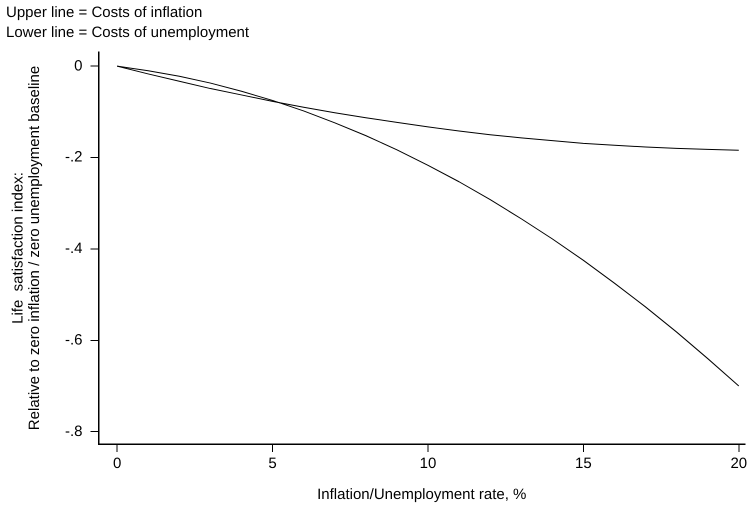 The image size is (751, 512). What do you see at coordinates (128, 33) in the screenshot?
I see `chart-subtitle: Lower line = Costs of unemployment` at bounding box center [128, 33].